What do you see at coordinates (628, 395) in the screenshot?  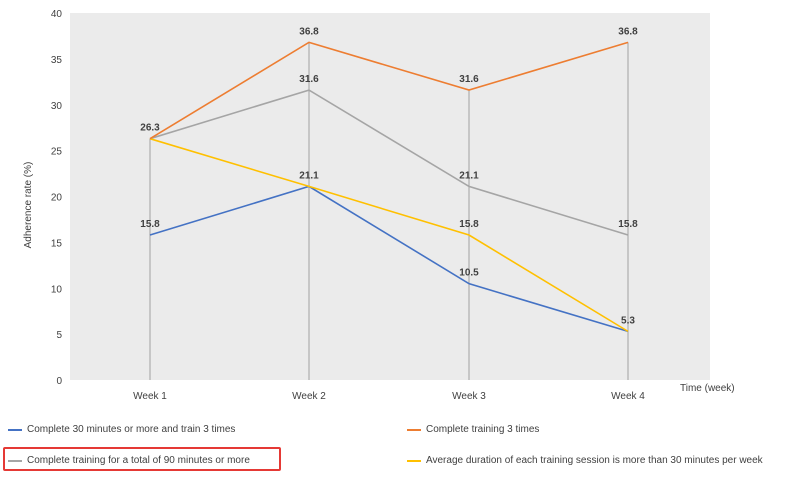 I see `x-tick-label: Week 4` at bounding box center [628, 395].